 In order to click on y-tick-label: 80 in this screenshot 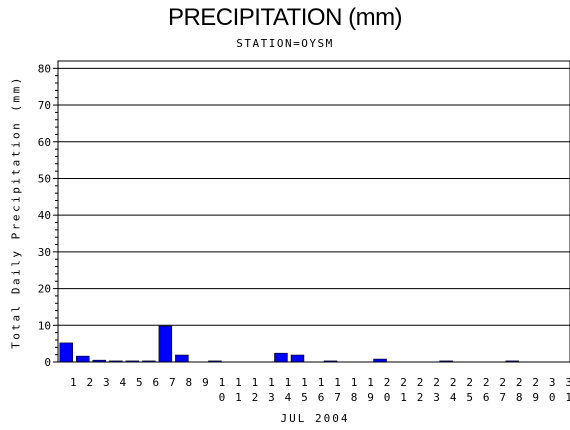, I will do `click(44, 68)`.